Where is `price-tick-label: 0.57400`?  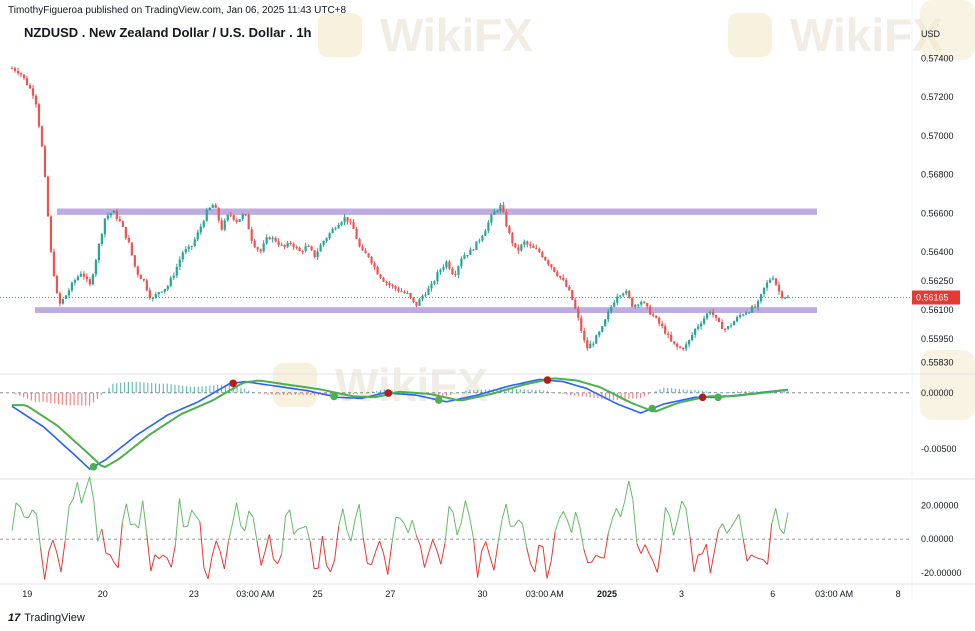 price-tick-label: 0.57400 is located at coordinates (937, 59).